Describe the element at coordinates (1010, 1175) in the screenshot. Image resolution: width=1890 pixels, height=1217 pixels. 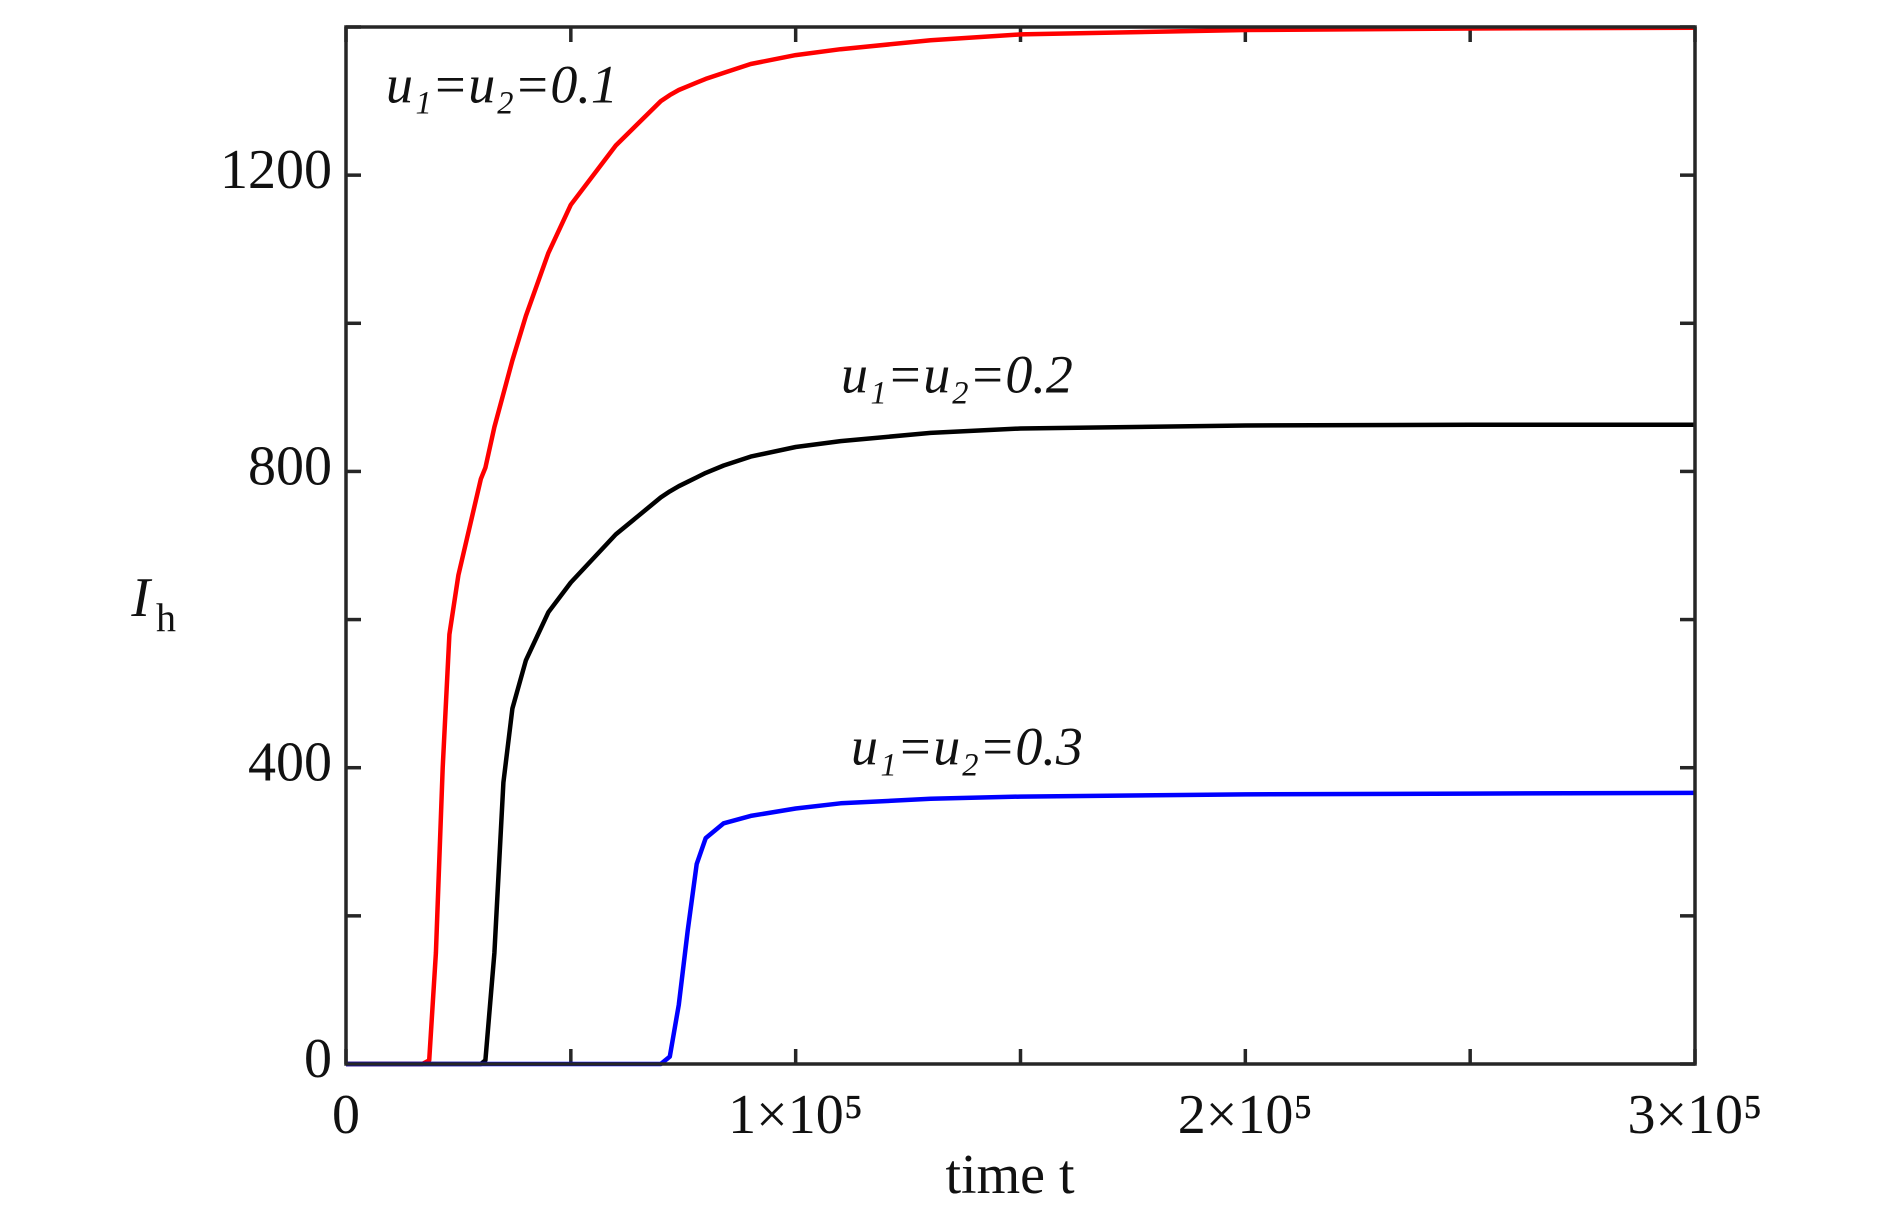
I see `x-axis-label: time t` at that location.